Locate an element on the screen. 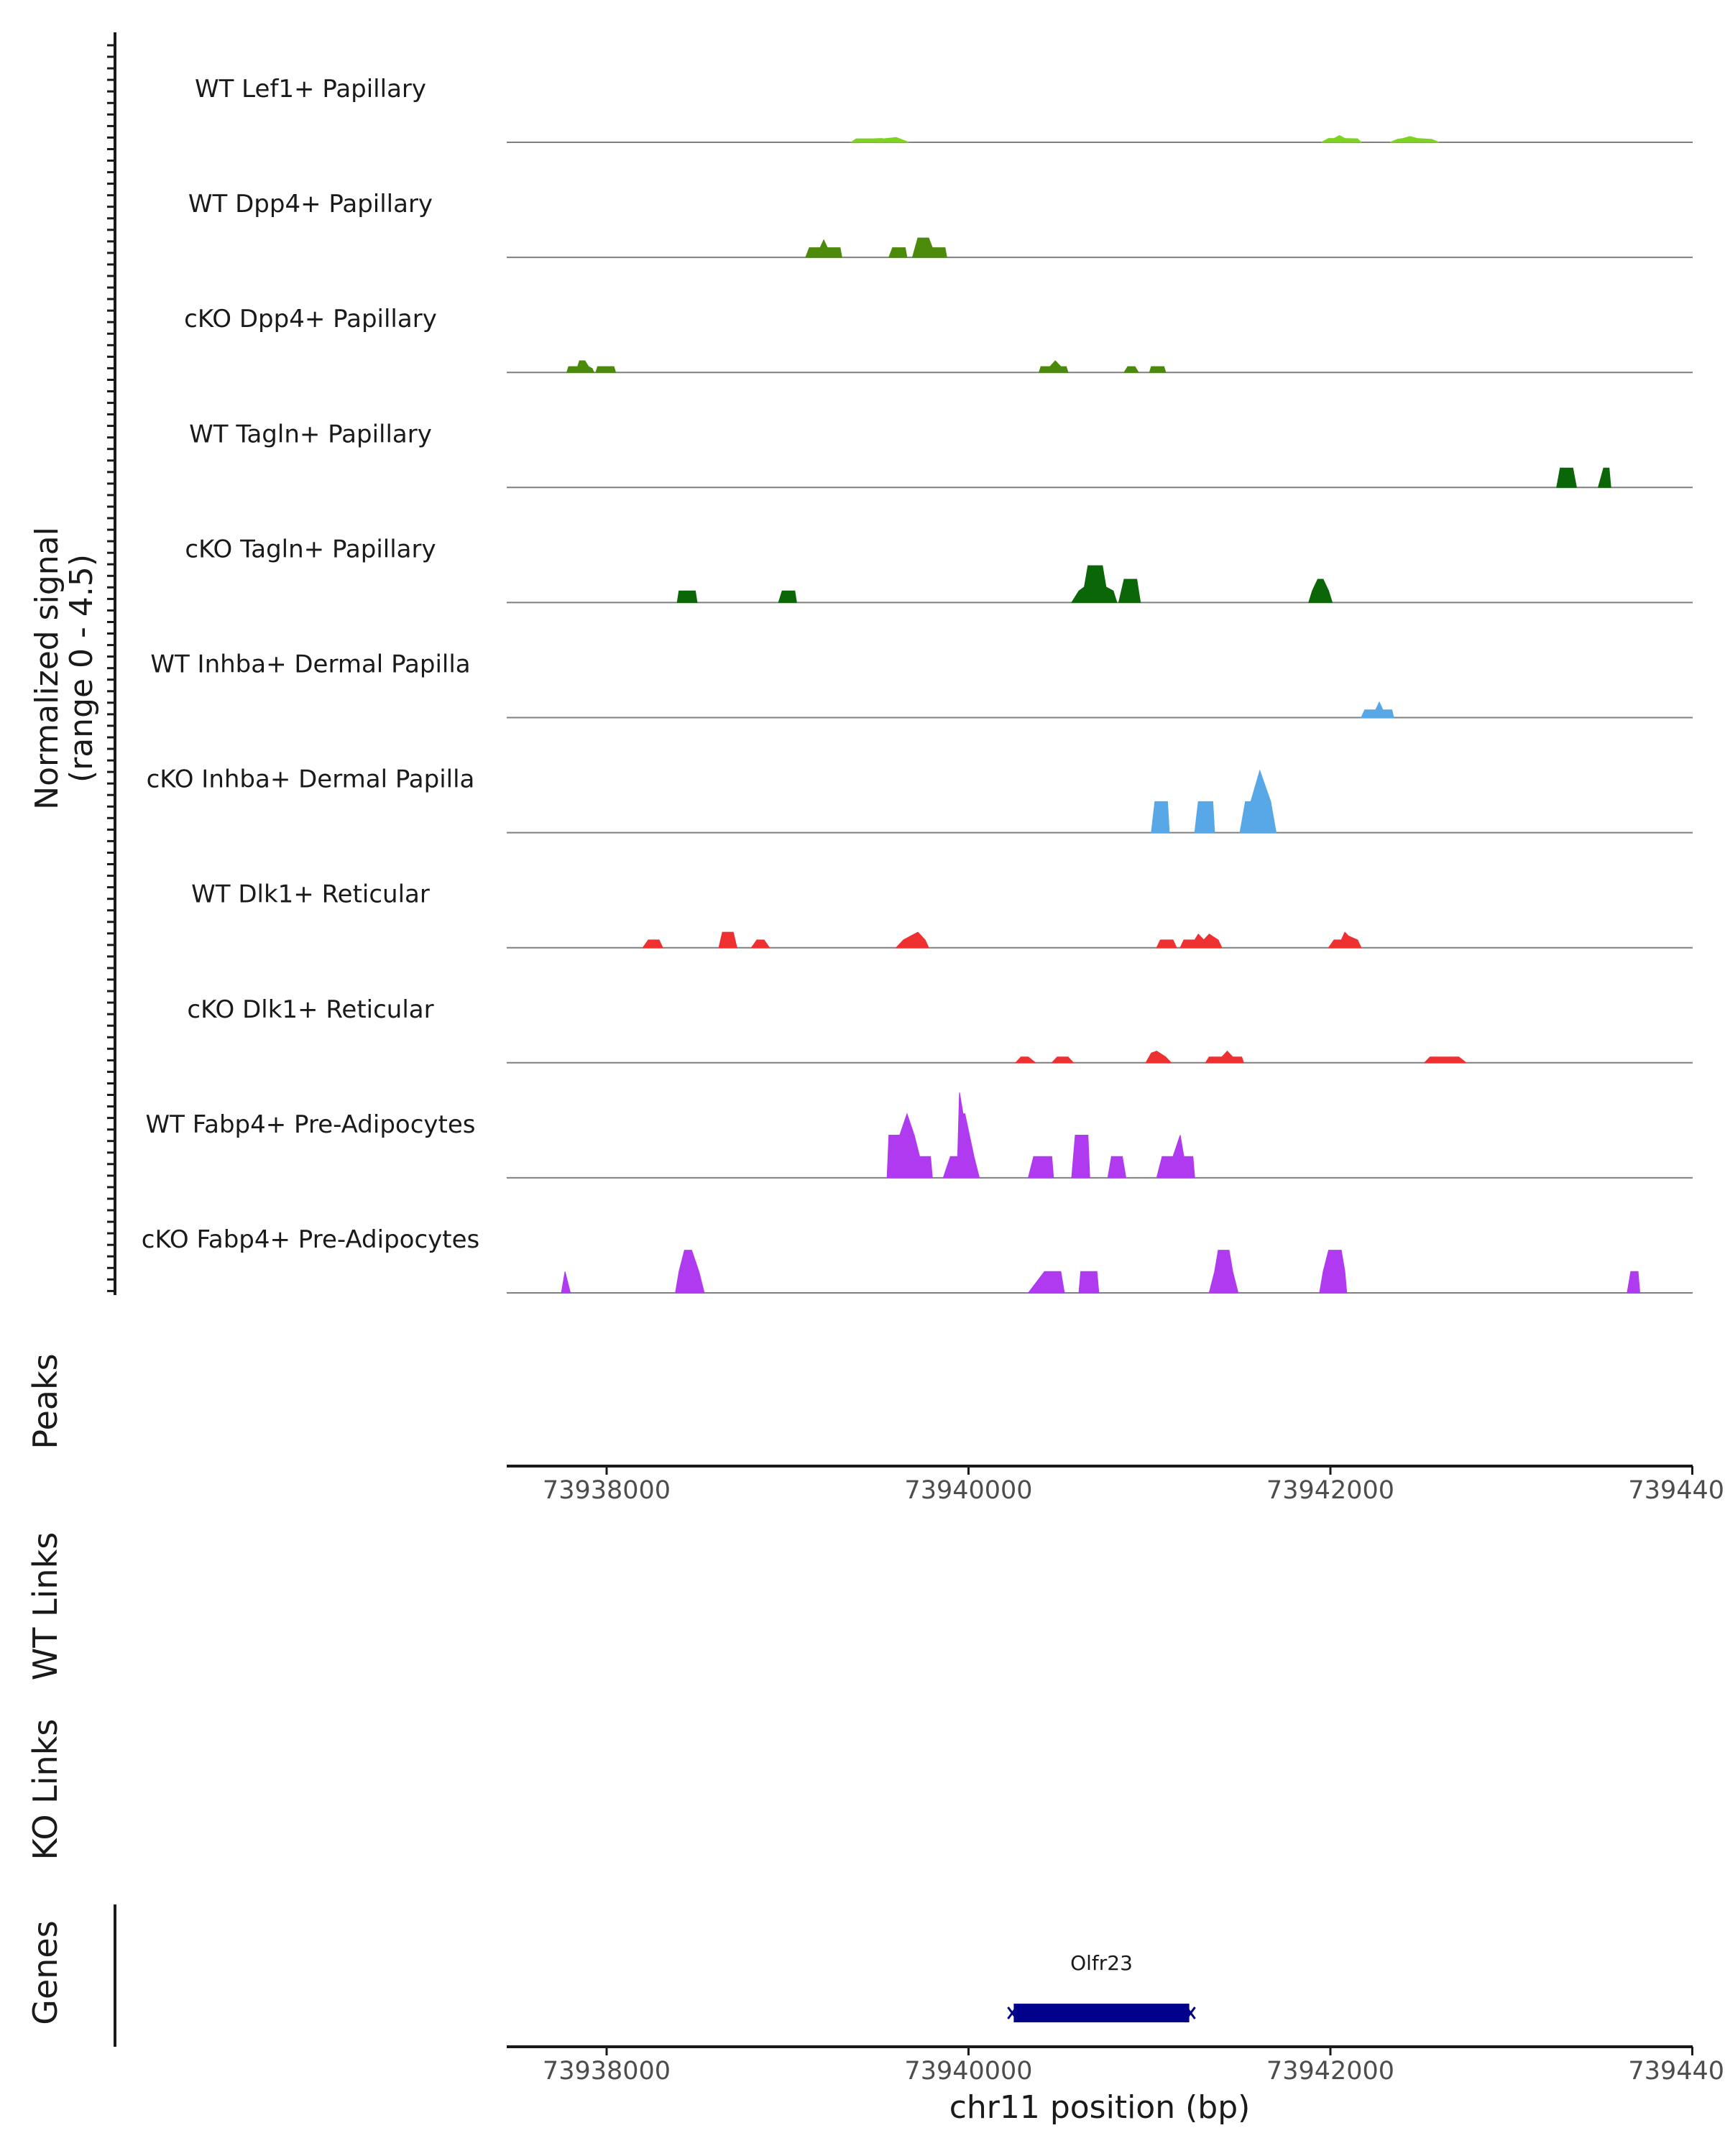 This screenshot has width=1725, height=2156. ko-links-panel: KO Links is located at coordinates (45, 1790).